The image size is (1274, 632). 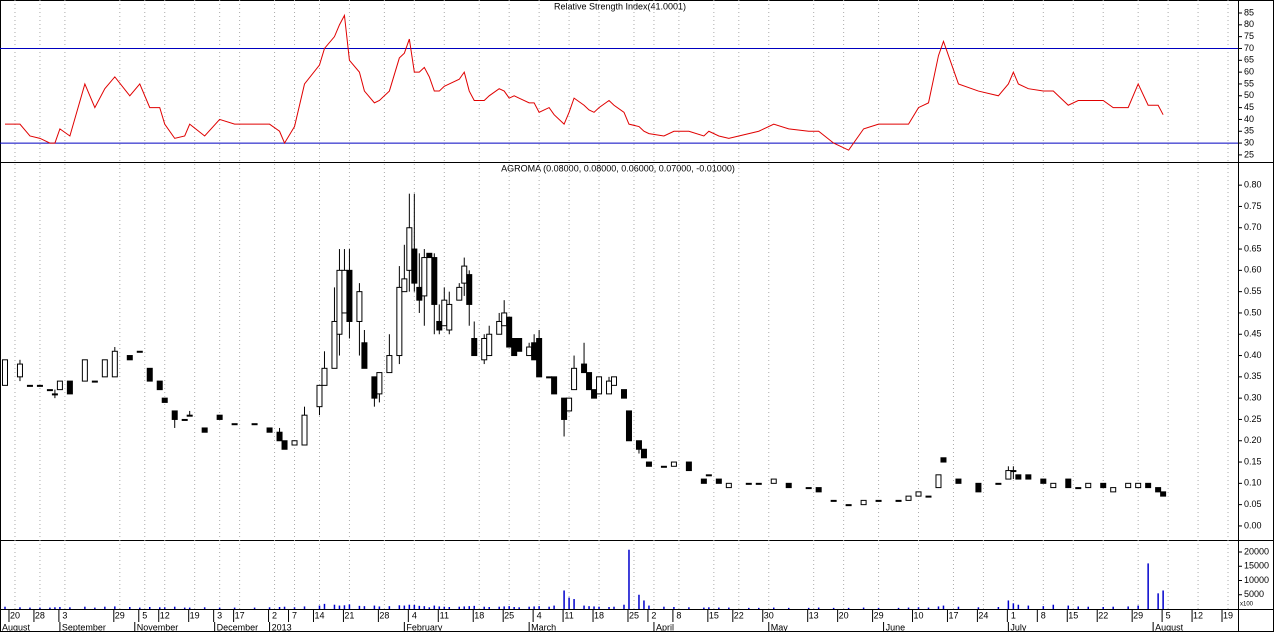 What do you see at coordinates (1253, 483) in the screenshot?
I see `y-tick-label: 0.10` at bounding box center [1253, 483].